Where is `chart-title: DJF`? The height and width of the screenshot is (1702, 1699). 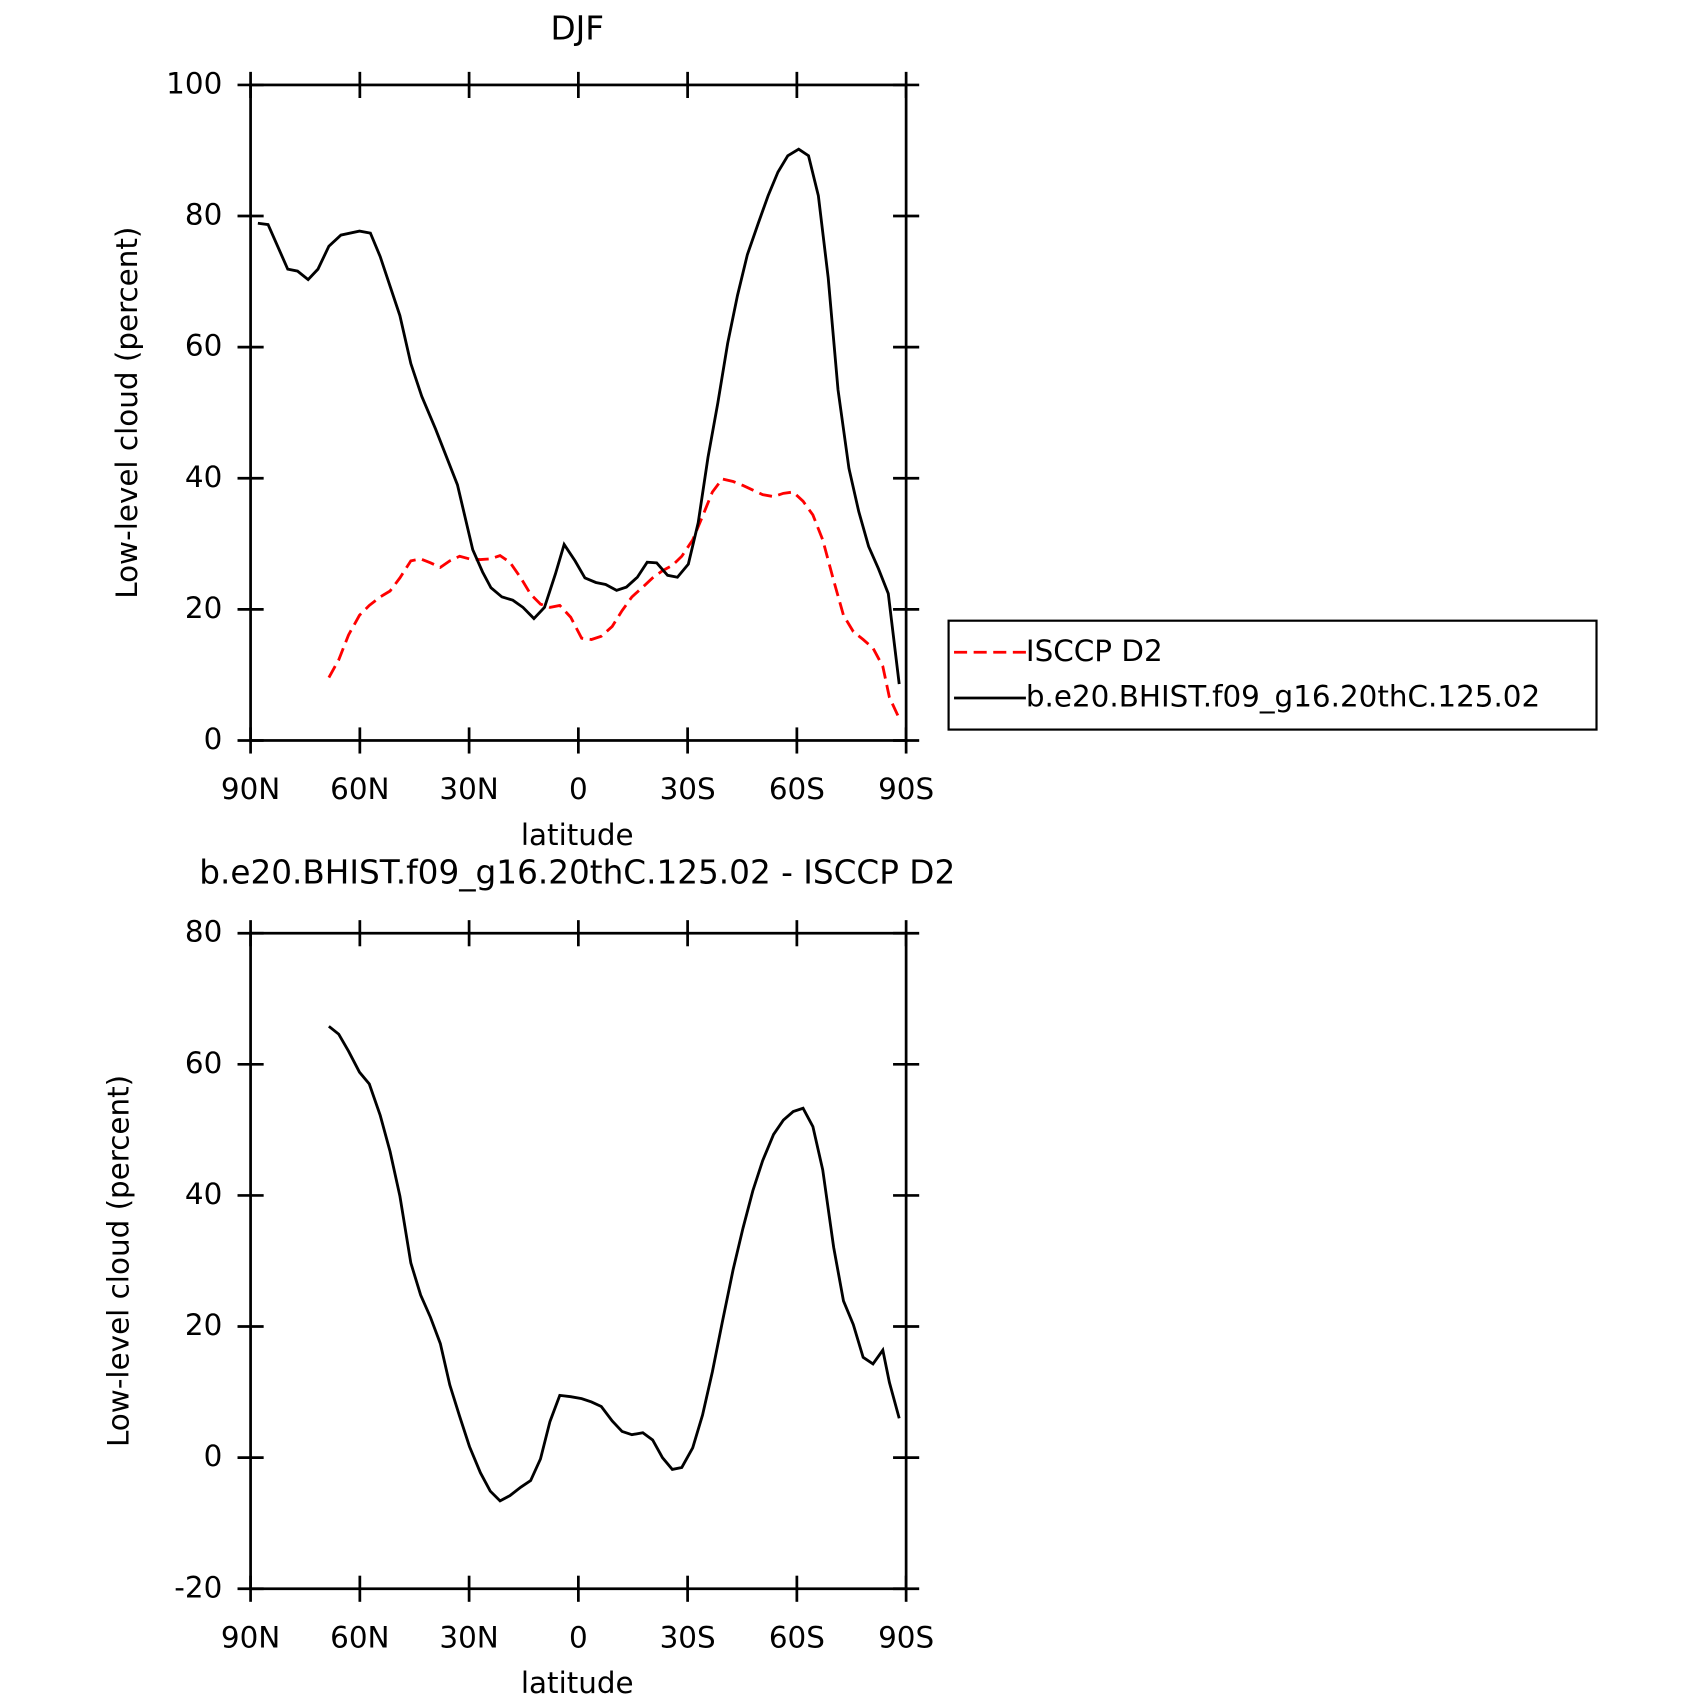 chart-title: DJF is located at coordinates (577, 28).